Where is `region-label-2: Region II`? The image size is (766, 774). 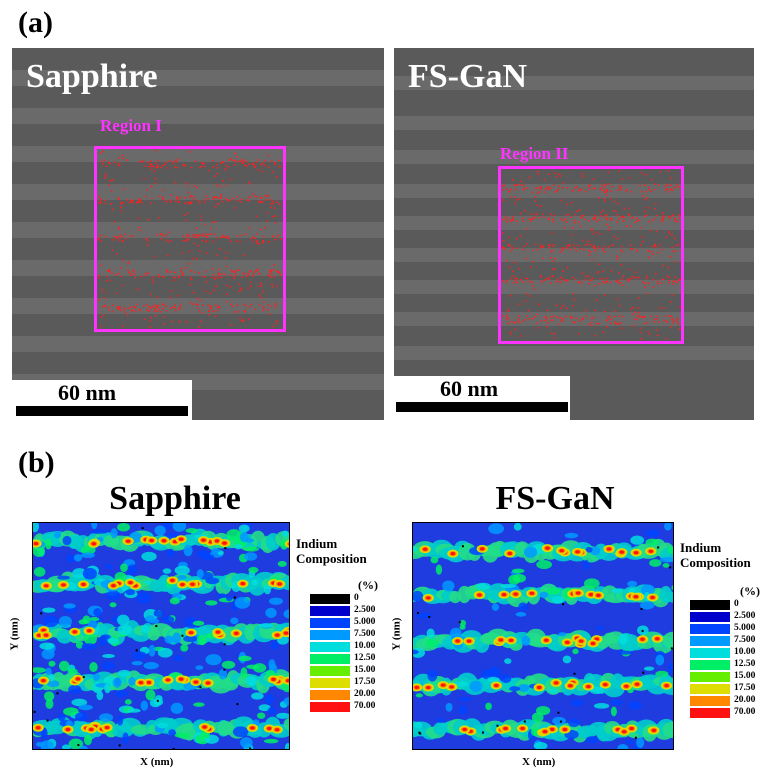 region-label-2: Region II is located at coordinates (534, 153).